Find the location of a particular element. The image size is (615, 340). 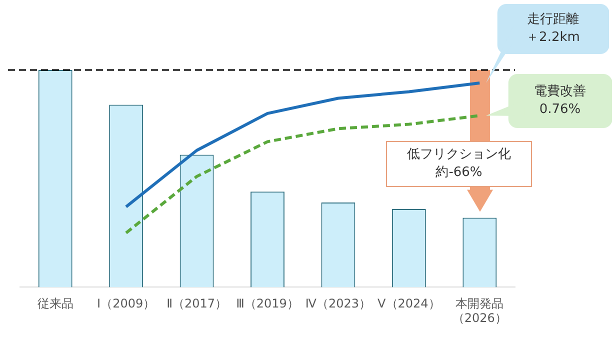

text-box: 低フリクション化 約-66% is located at coordinates (459, 164).